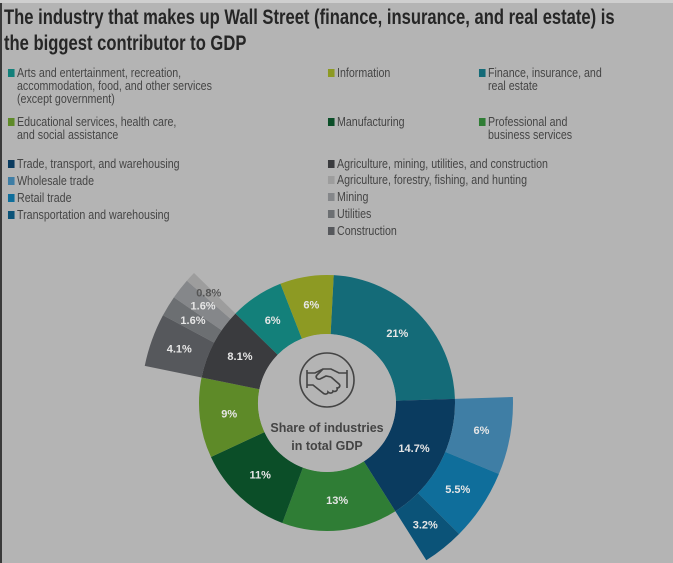 This screenshot has width=673, height=563. Describe the element at coordinates (397, 334) in the screenshot. I see `data-label: 21%` at that location.